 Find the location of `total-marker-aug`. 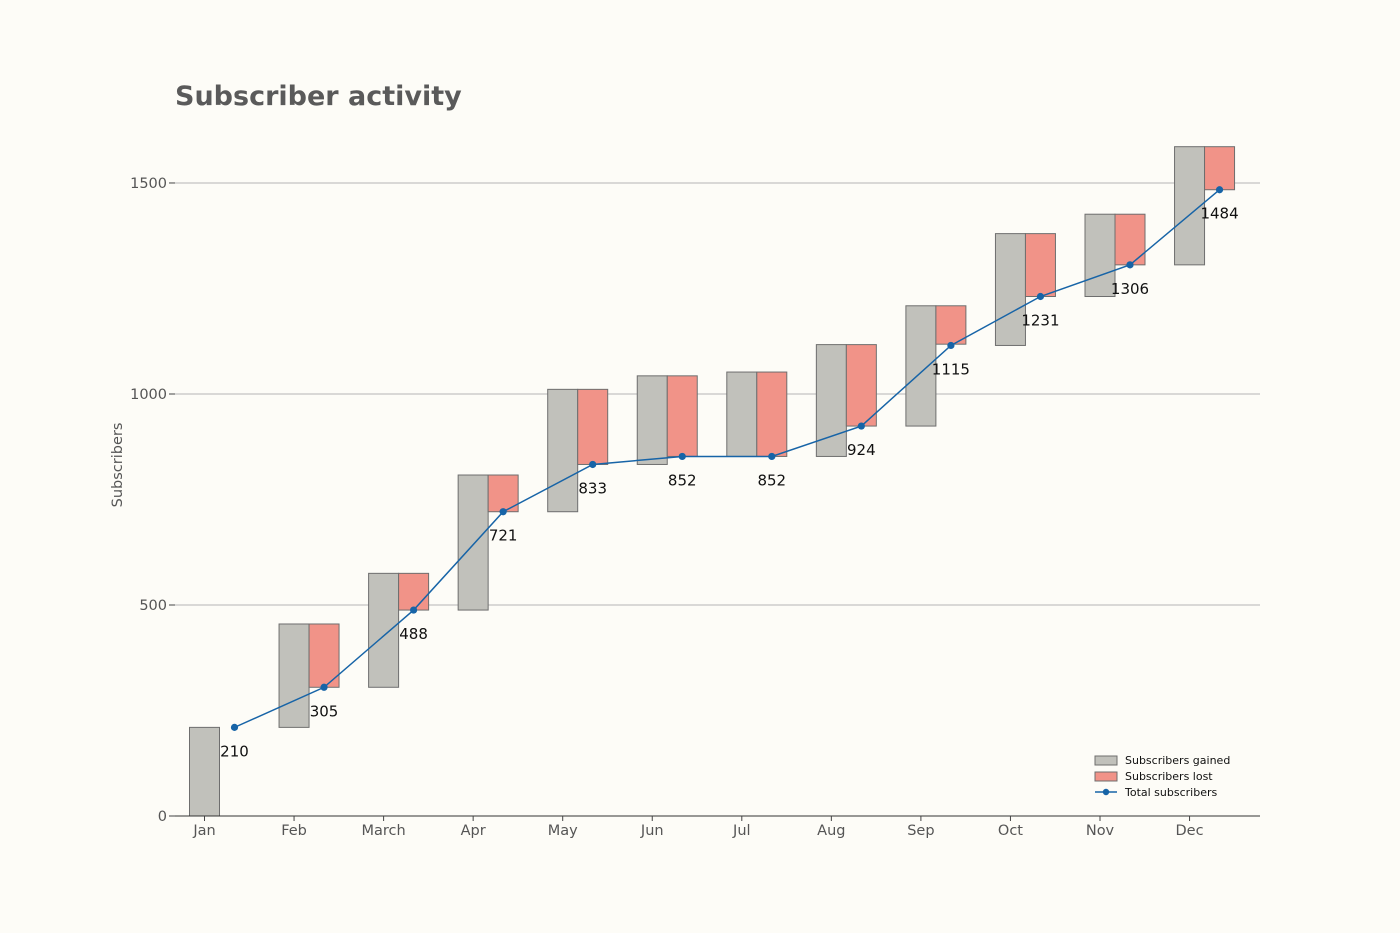

total-marker-aug is located at coordinates (861, 426).